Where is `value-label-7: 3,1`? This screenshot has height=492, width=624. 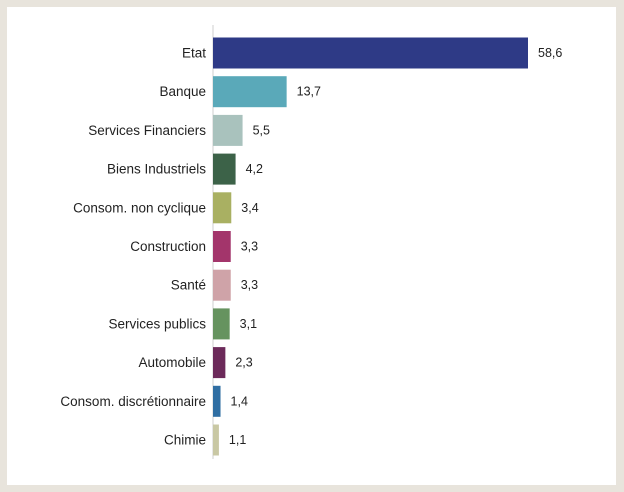
value-label-7: 3,1 is located at coordinates (248, 324).